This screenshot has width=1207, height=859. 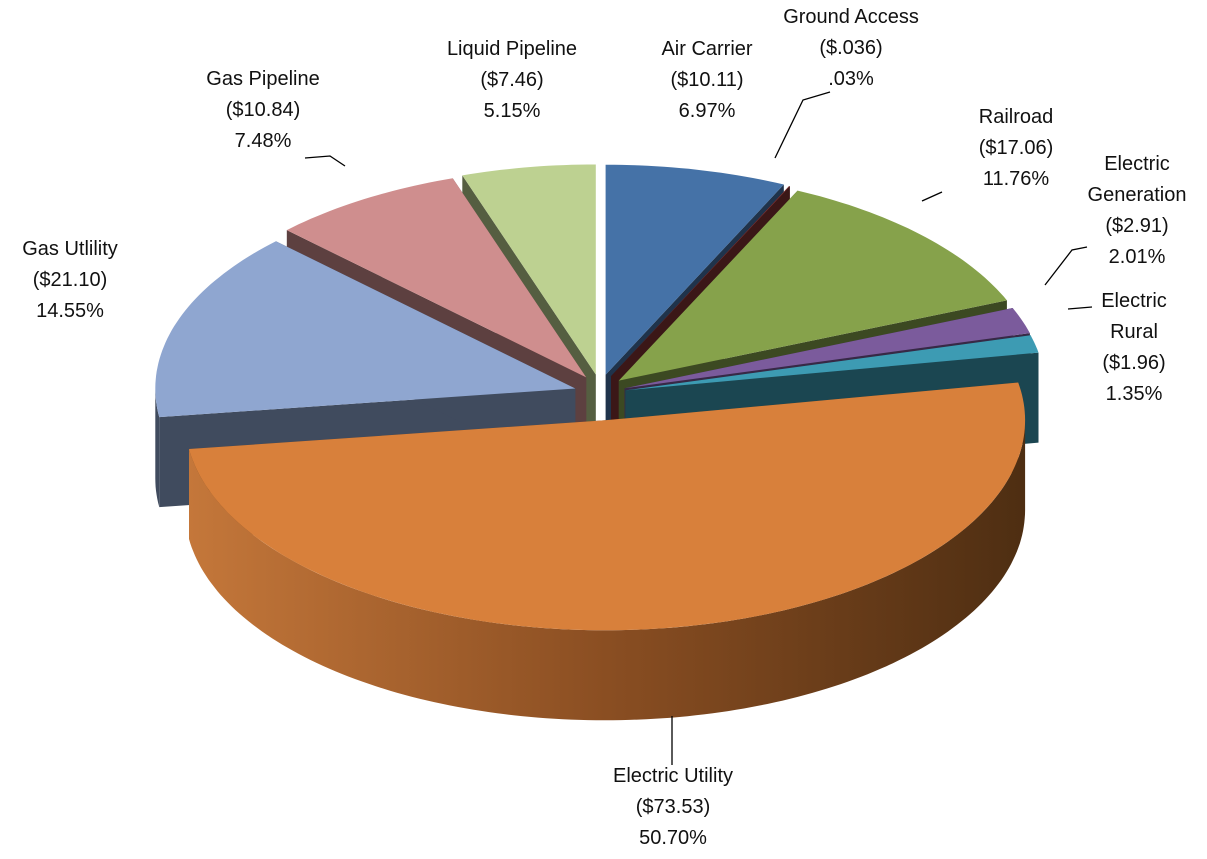 I want to click on slice-label: Air Carrier ($10.11) 6.97%, so click(x=707, y=80).